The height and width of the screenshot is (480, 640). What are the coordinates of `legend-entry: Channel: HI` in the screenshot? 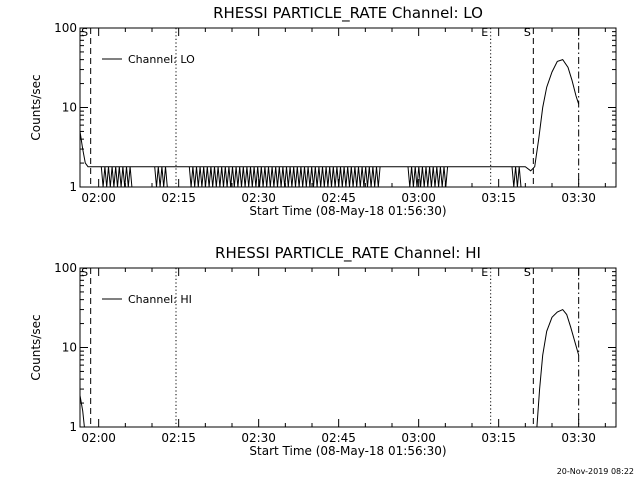 It's located at (160, 299).